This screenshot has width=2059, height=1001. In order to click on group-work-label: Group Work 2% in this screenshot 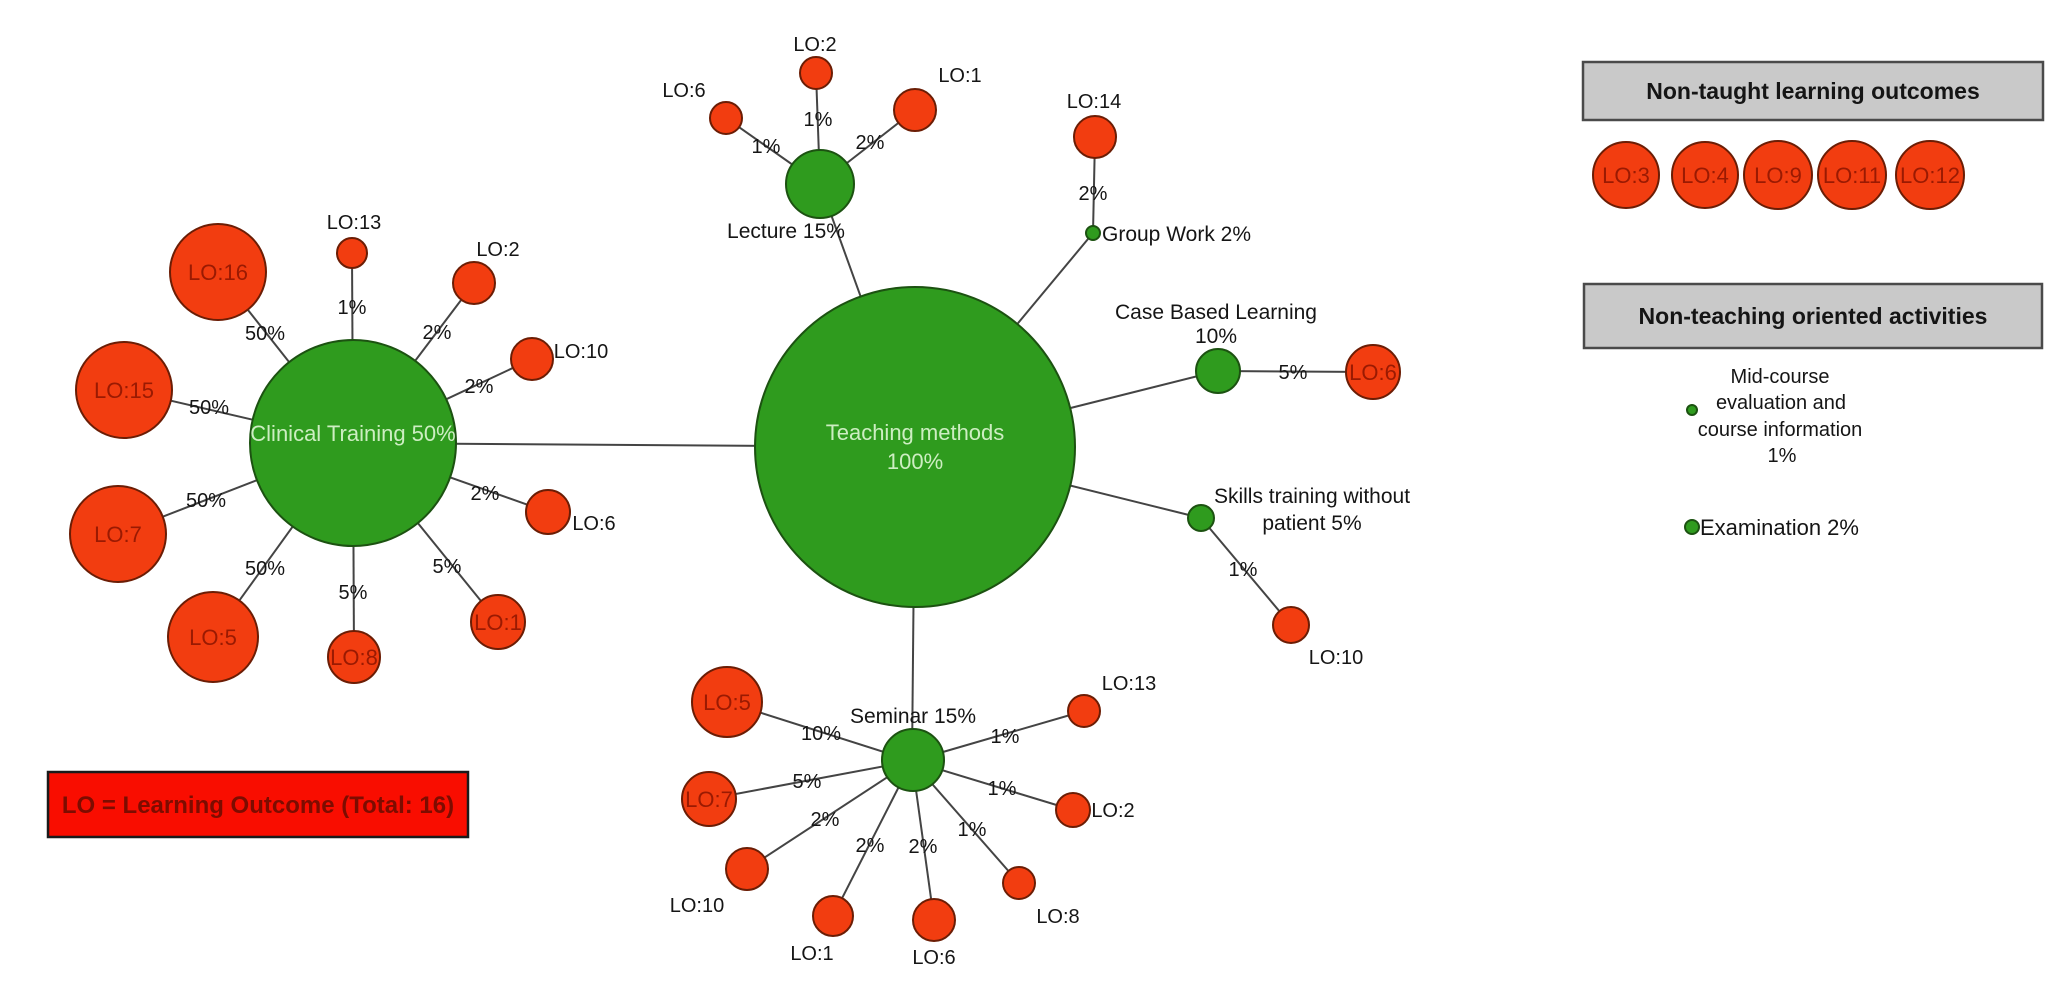, I will do `click(1176, 234)`.